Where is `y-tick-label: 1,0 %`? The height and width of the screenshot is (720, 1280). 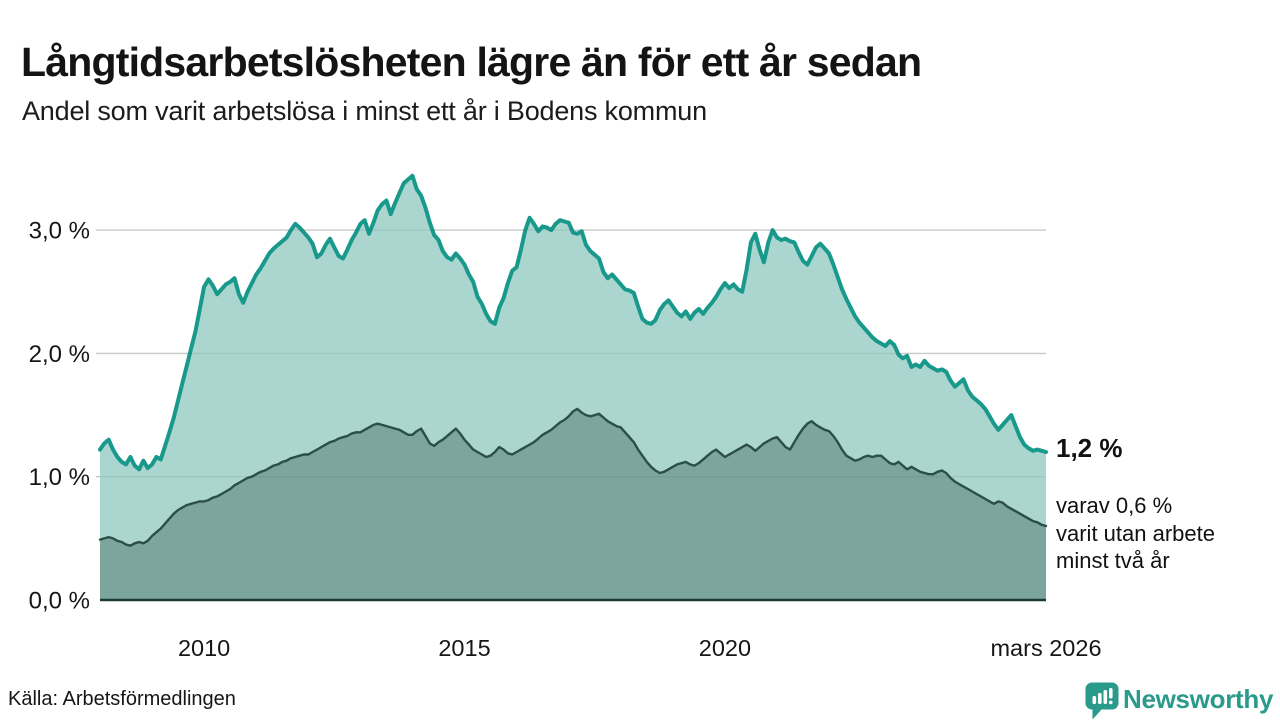 y-tick-label: 1,0 % is located at coordinates (59, 477).